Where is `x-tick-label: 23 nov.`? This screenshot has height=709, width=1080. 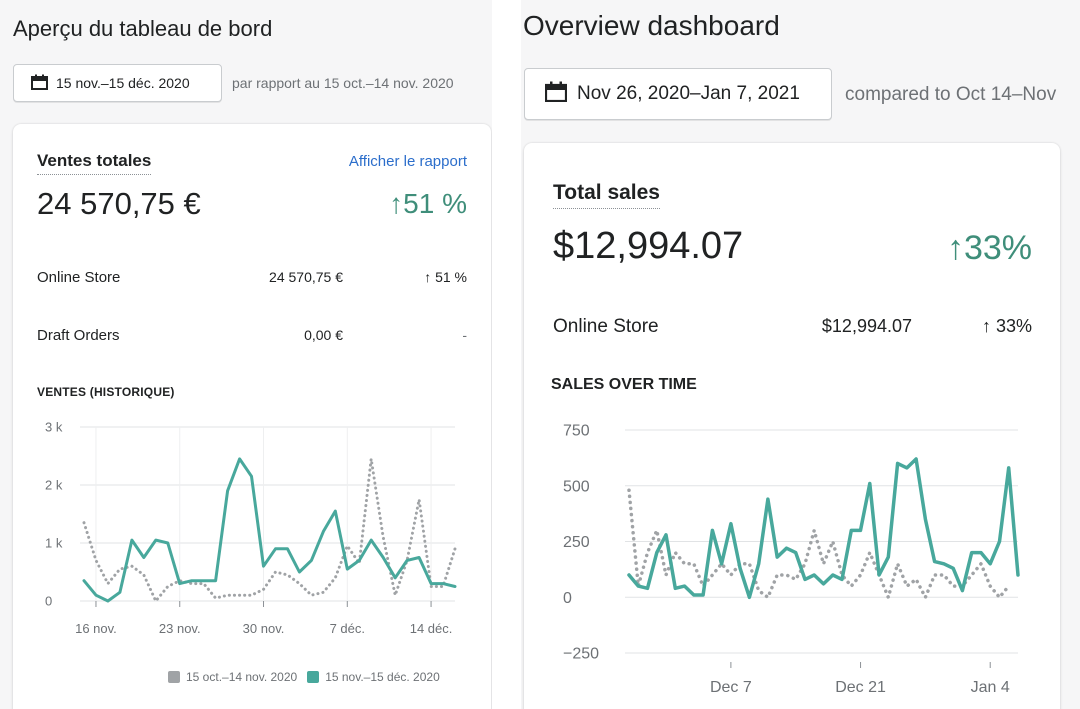
x-tick-label: 23 nov. is located at coordinates (180, 628).